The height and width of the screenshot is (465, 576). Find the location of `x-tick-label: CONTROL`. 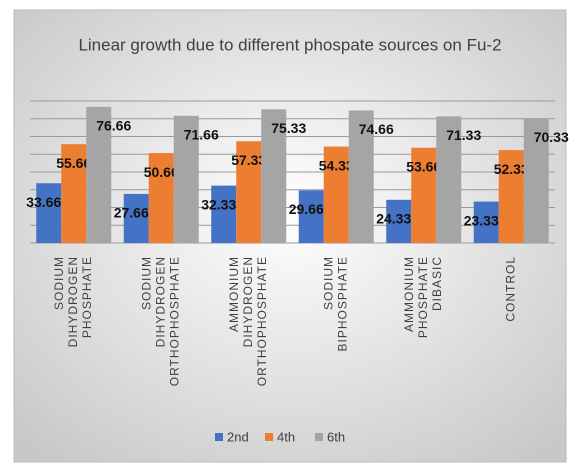

x-tick-label: CONTROL is located at coordinates (510, 289).